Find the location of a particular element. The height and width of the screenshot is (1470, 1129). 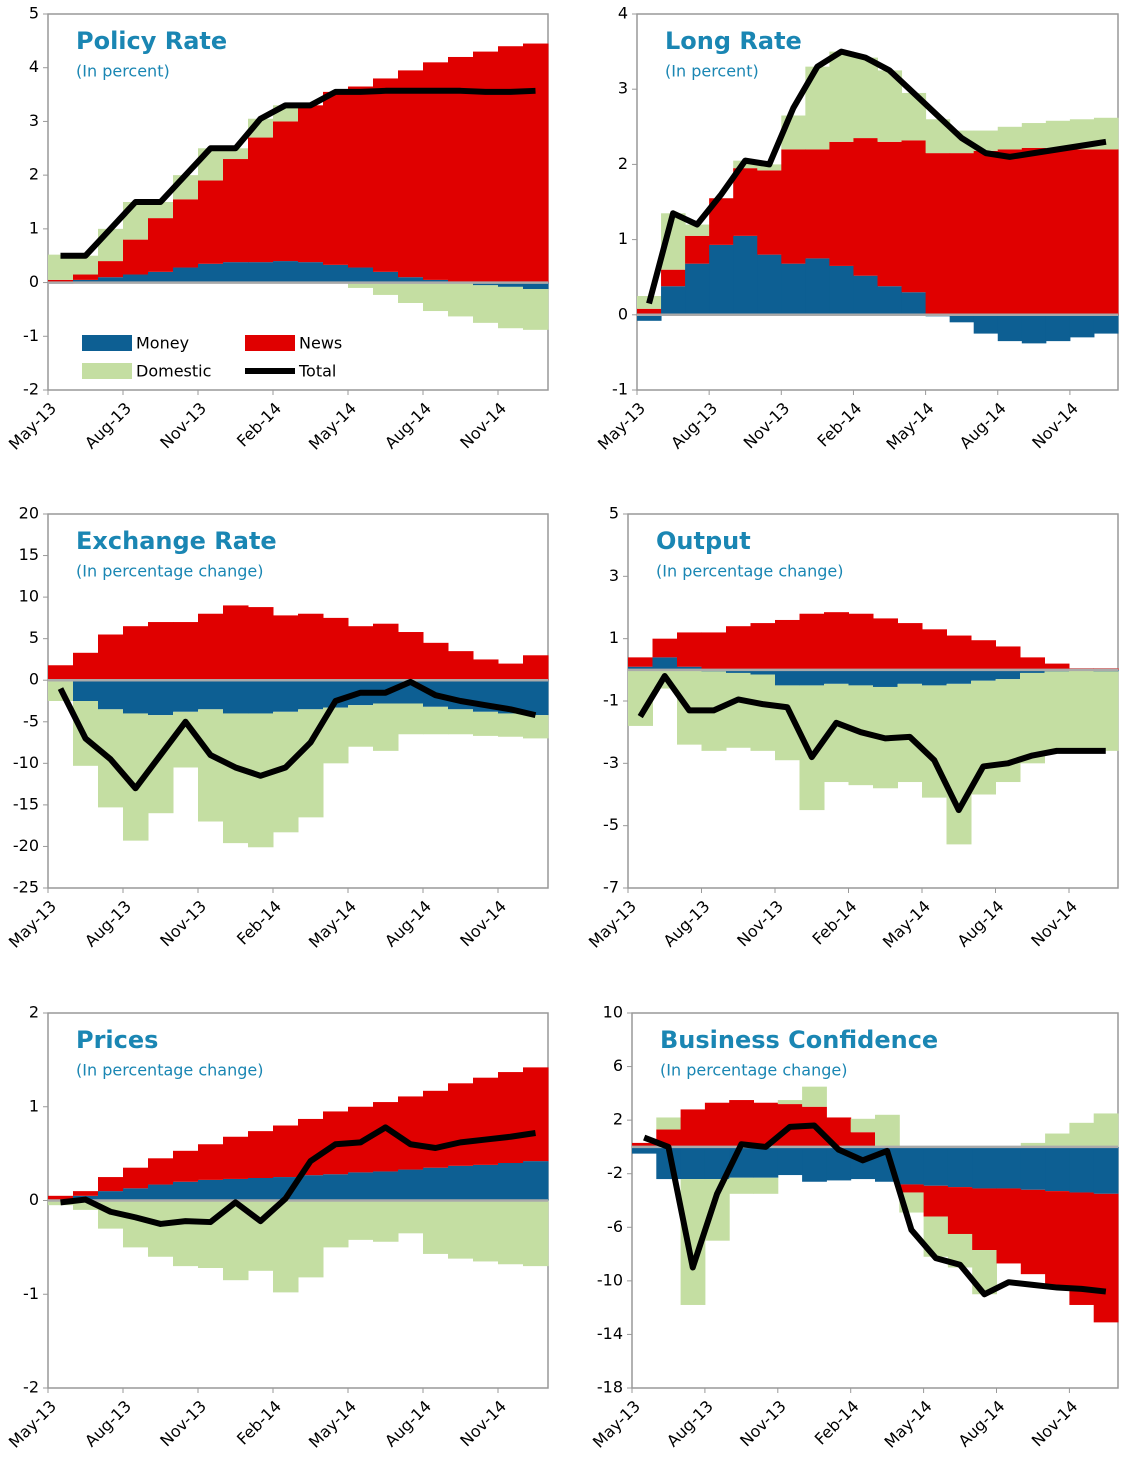

y-tick-label: 10 is located at coordinates (613, 1012).